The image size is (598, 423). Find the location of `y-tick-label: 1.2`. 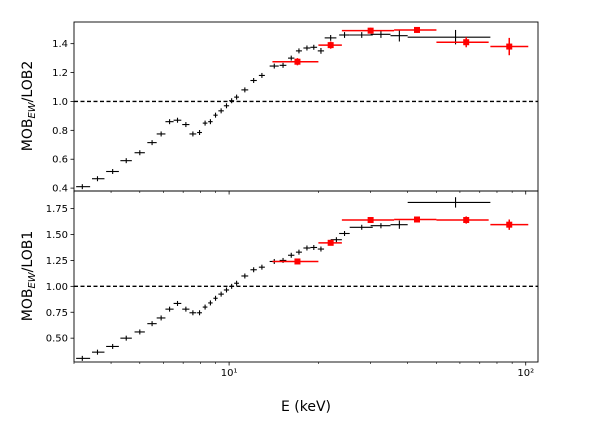

y-tick-label: 1.2 is located at coordinates (60, 73).